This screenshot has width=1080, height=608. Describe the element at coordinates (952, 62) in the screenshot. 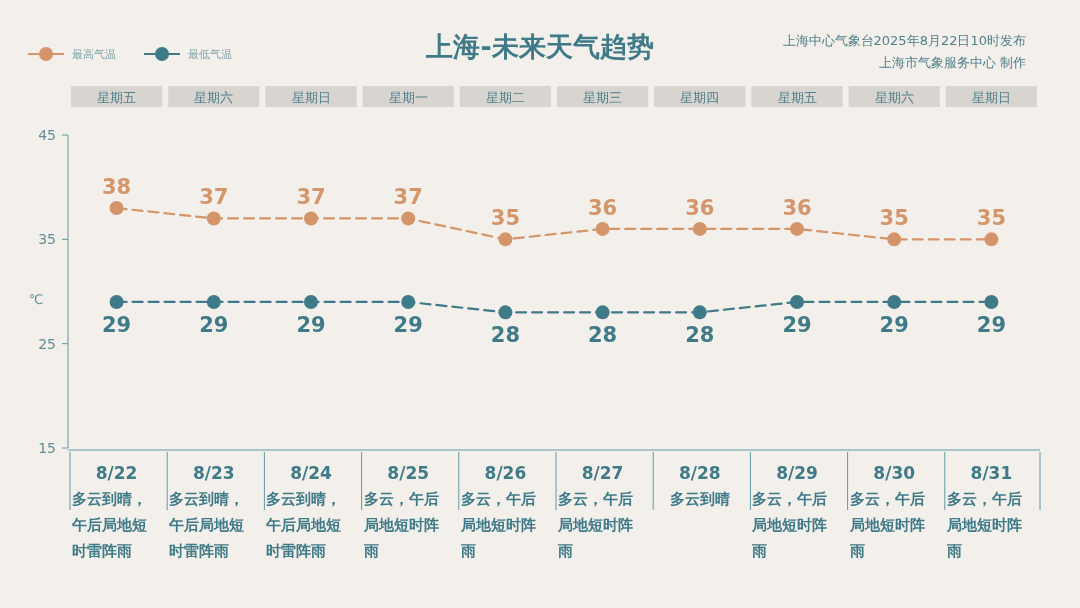

I see `text: 上海市气象服务中心 制作` at that location.